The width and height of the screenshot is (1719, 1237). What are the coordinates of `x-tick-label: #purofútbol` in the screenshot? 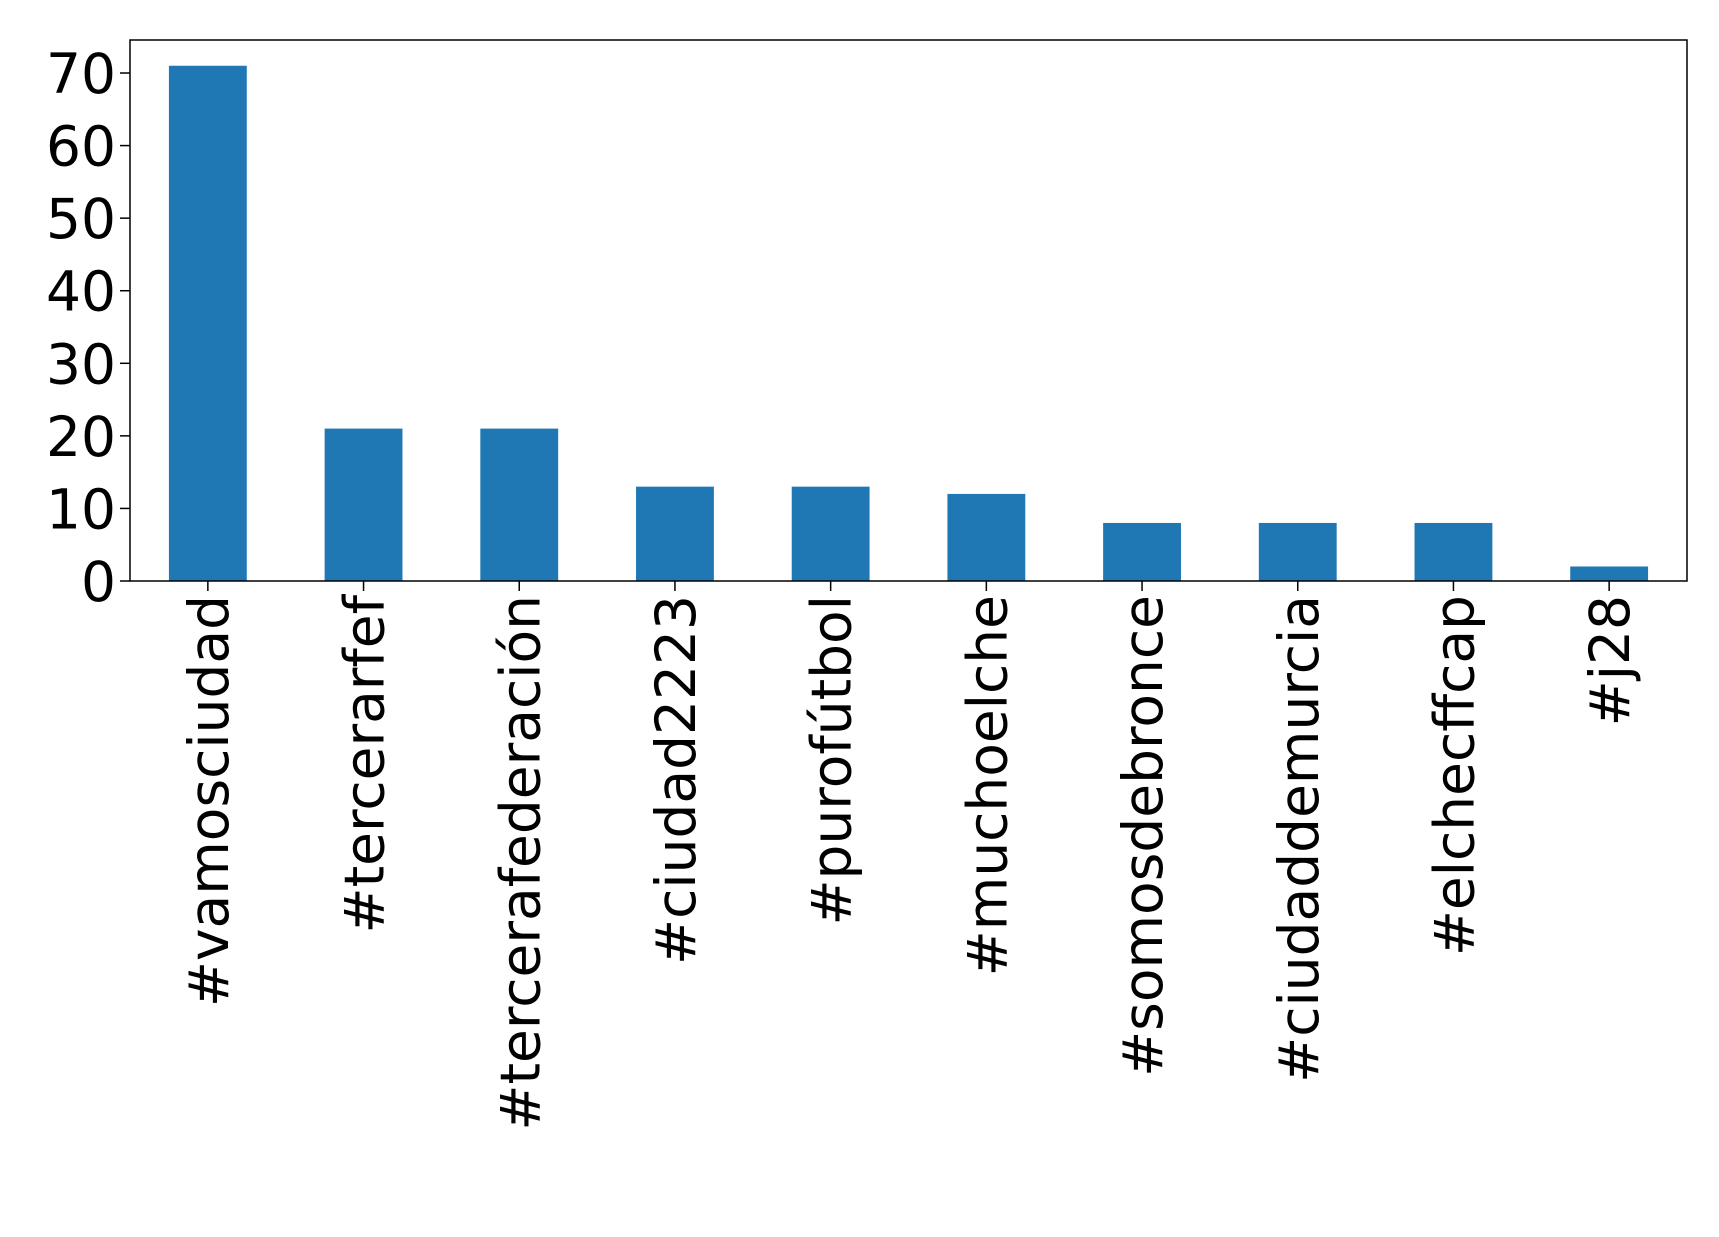 It's located at (832, 760).